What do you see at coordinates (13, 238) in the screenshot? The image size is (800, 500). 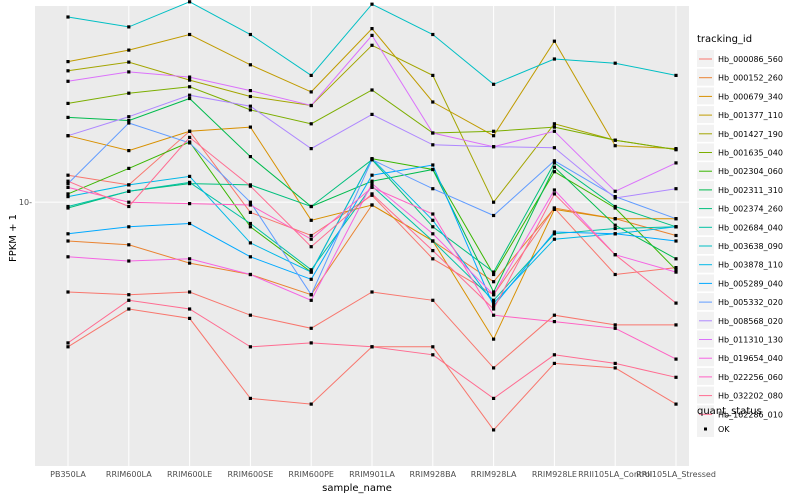 I see `y-axis-title: FPKM + 1` at bounding box center [13, 238].